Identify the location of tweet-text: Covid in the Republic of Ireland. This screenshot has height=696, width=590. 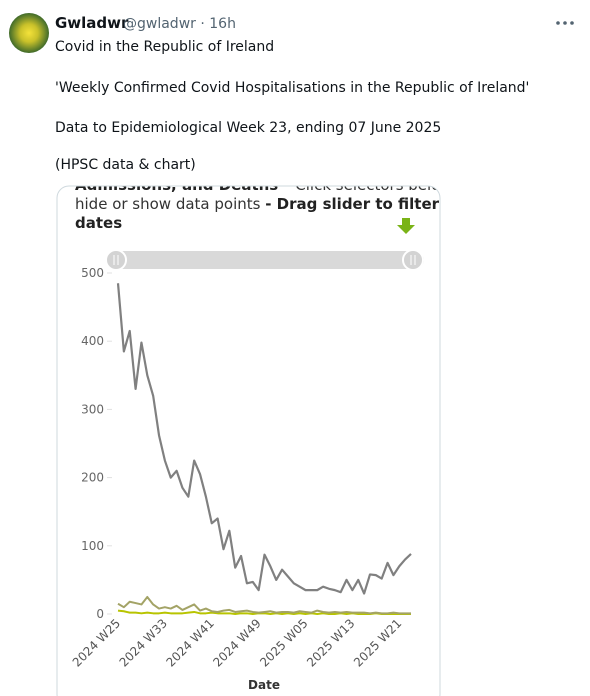
(164, 47).